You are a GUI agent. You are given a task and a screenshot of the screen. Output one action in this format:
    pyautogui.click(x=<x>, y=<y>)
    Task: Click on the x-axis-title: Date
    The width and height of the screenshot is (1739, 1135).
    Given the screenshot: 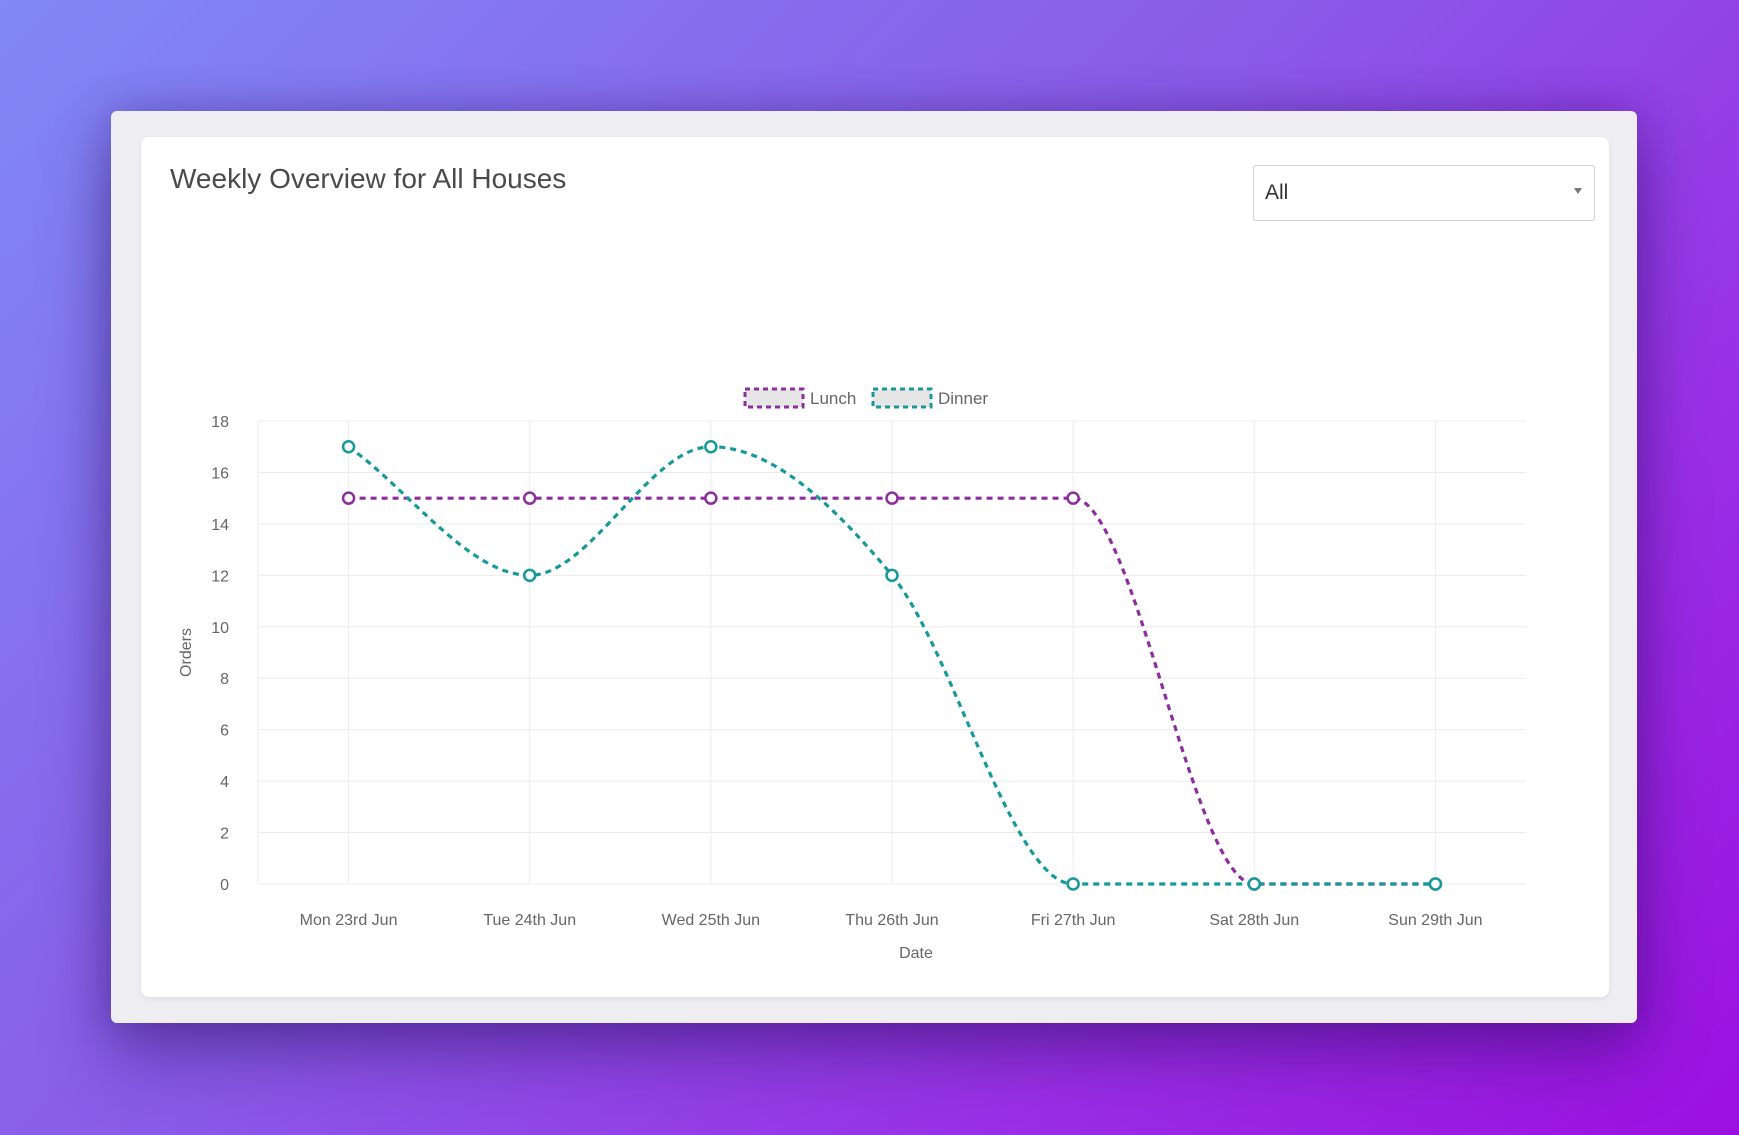 What is the action you would take?
    pyautogui.click(x=916, y=953)
    